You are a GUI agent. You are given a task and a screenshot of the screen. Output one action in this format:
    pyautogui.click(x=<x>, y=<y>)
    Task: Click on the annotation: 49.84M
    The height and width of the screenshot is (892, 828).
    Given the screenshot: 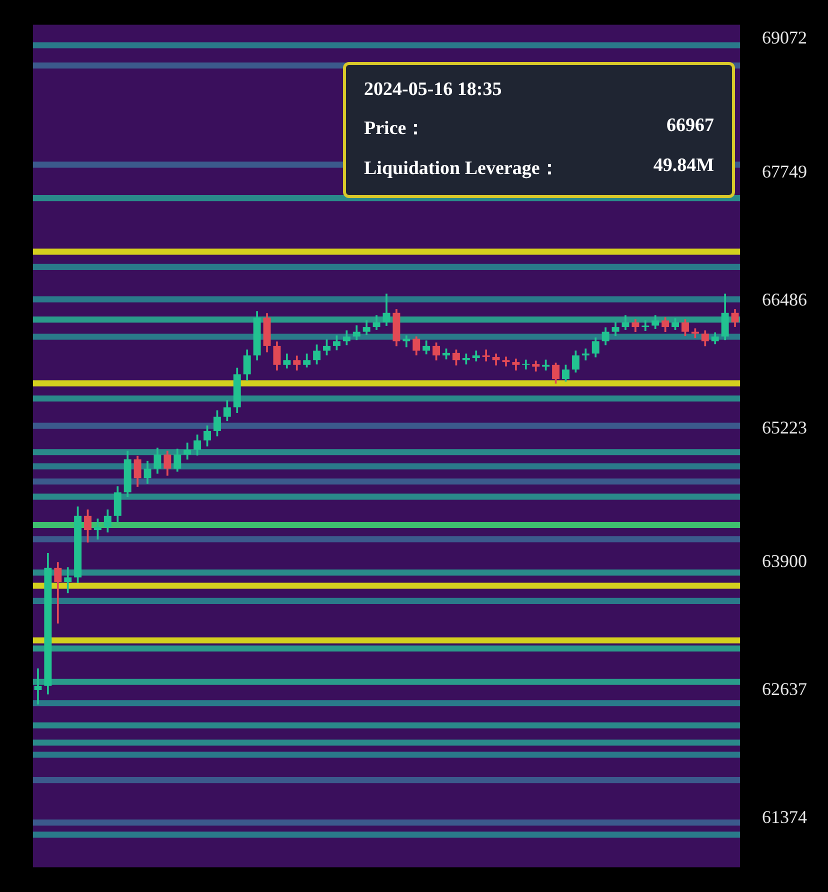 What is the action you would take?
    pyautogui.click(x=683, y=166)
    